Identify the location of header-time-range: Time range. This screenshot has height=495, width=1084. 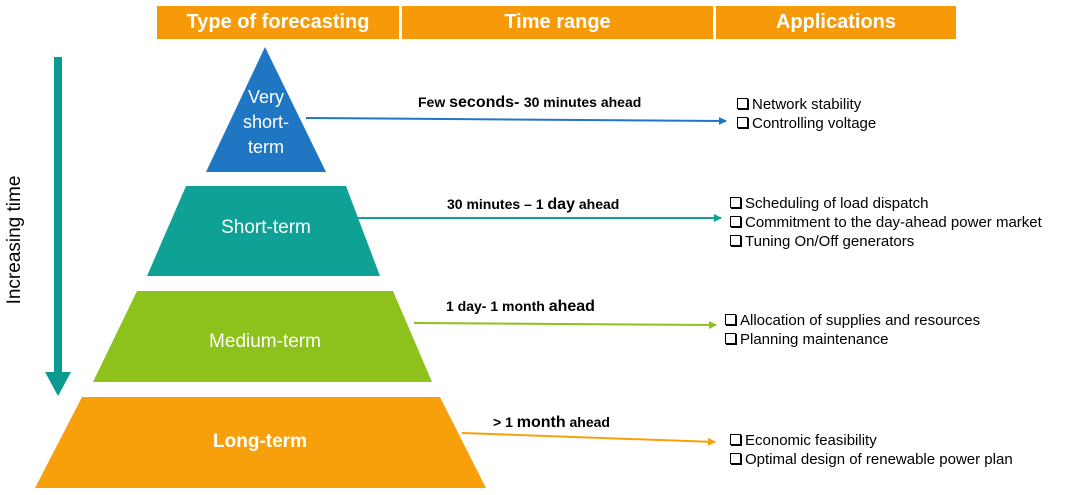
(557, 22).